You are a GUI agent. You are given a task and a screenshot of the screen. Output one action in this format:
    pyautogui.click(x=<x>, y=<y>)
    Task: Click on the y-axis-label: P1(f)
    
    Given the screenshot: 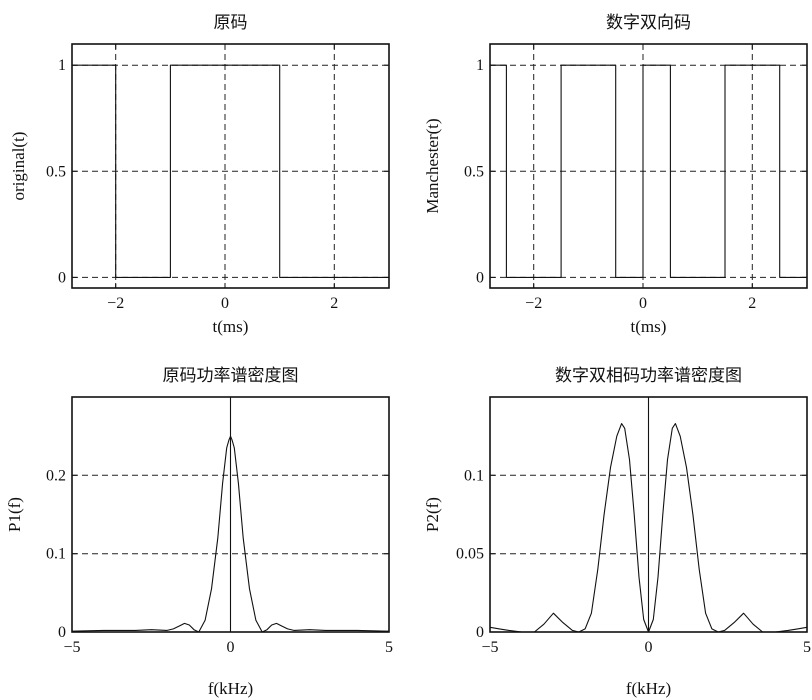 What is the action you would take?
    pyautogui.click(x=14, y=514)
    